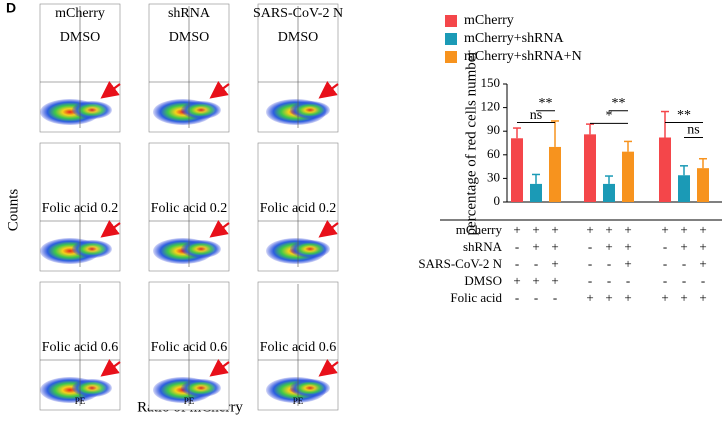 This screenshot has height=421, width=727. Describe the element at coordinates (491, 106) in the screenshot. I see `y-tick-label: 120` at that location.